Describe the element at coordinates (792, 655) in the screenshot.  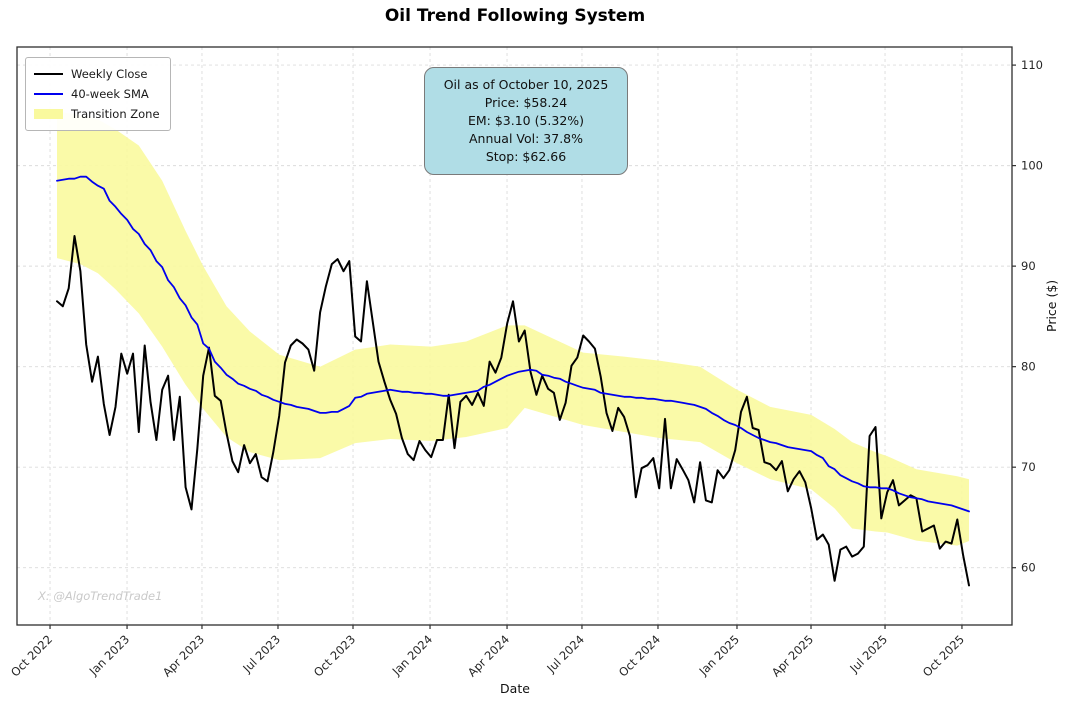
I see `x-tick-label: Apr 2025` at that location.